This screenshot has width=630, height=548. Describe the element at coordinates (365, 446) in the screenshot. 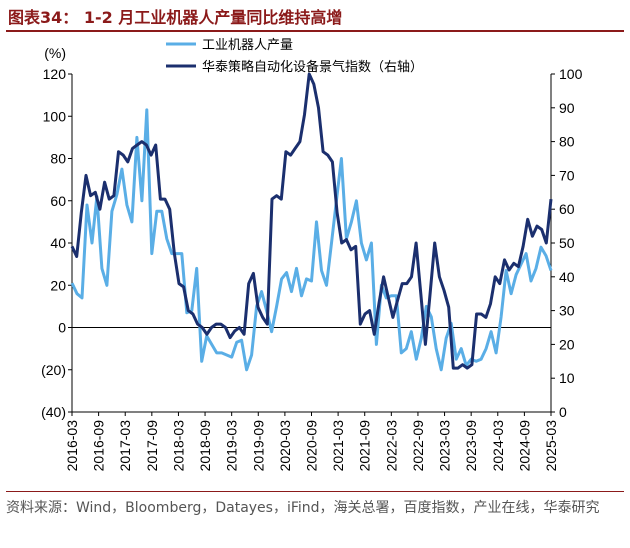

I see `x-tick-label: 2021-09` at that location.